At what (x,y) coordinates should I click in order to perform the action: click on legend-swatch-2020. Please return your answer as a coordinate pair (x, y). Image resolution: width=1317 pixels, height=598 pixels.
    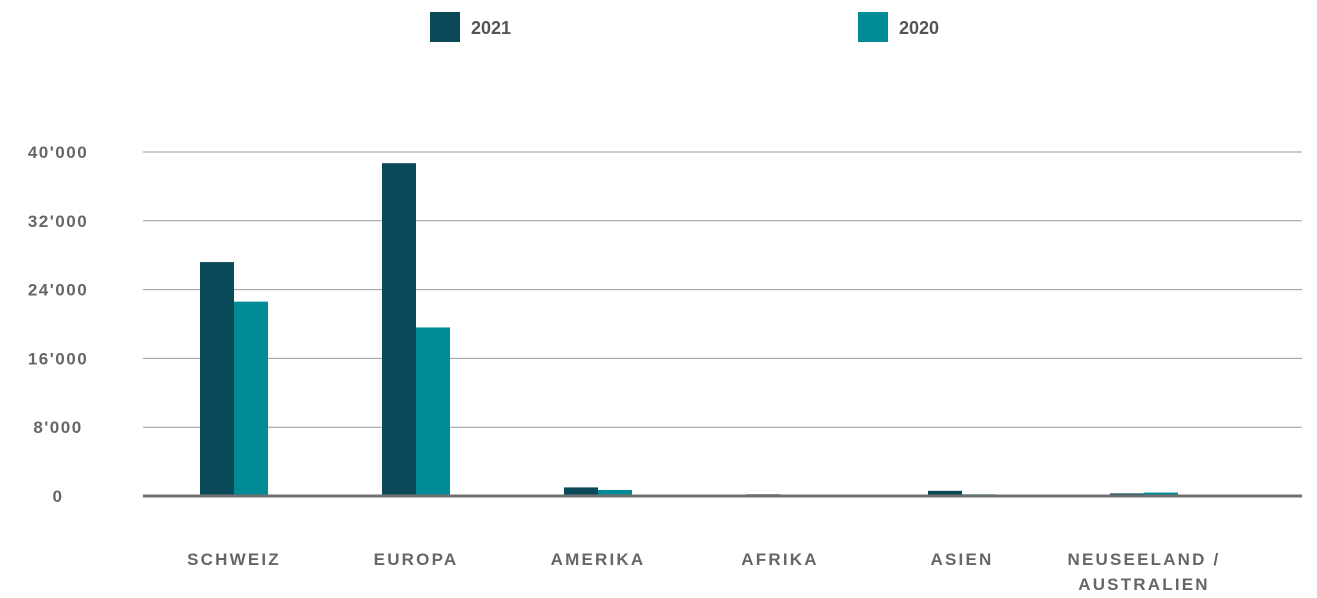
    Looking at the image, I should click on (873, 27).